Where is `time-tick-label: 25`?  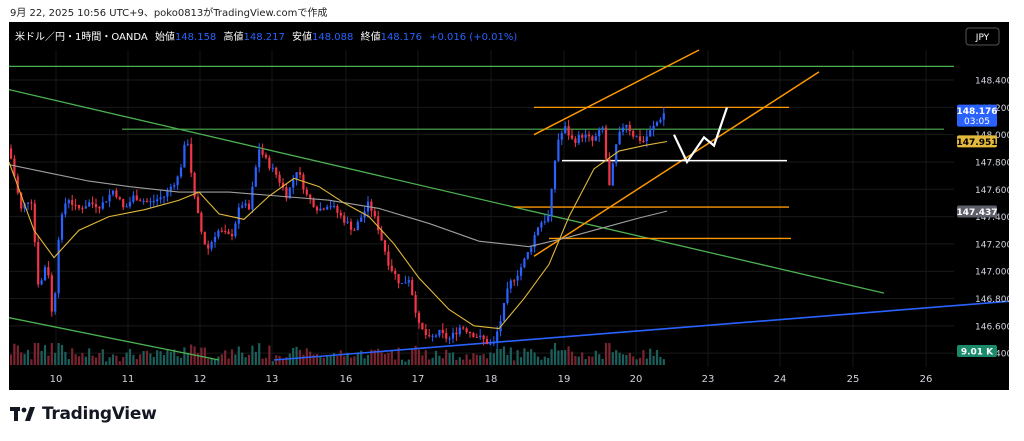 time-tick-label: 25 is located at coordinates (853, 379).